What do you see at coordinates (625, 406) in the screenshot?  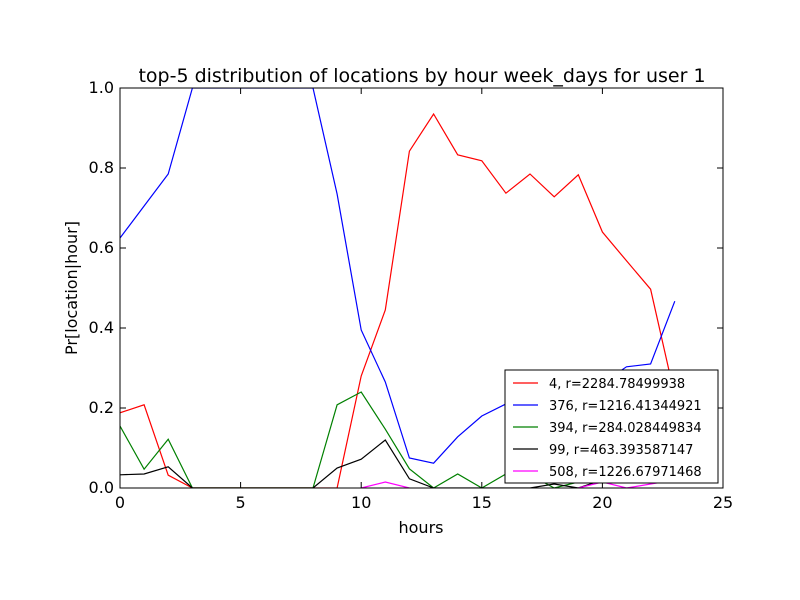 I see `legend-label: 376, r=1216.41344921` at bounding box center [625, 406].